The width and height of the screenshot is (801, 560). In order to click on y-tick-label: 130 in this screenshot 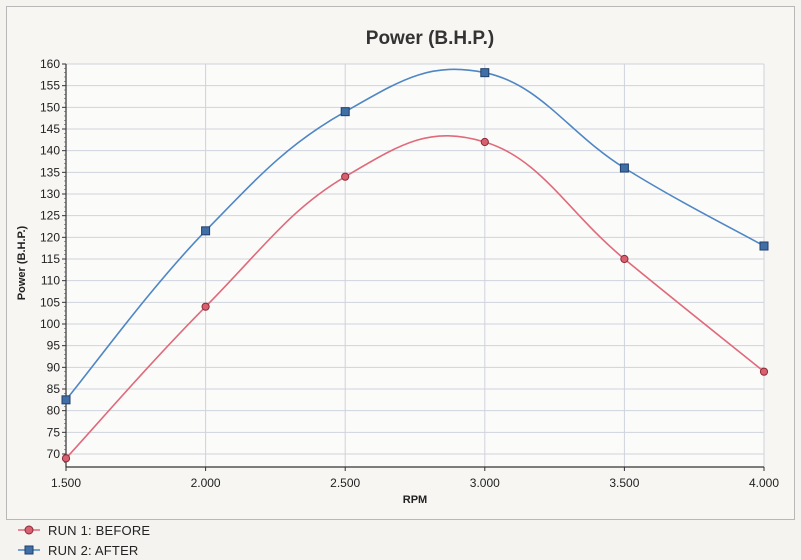, I will do `click(50, 194)`.